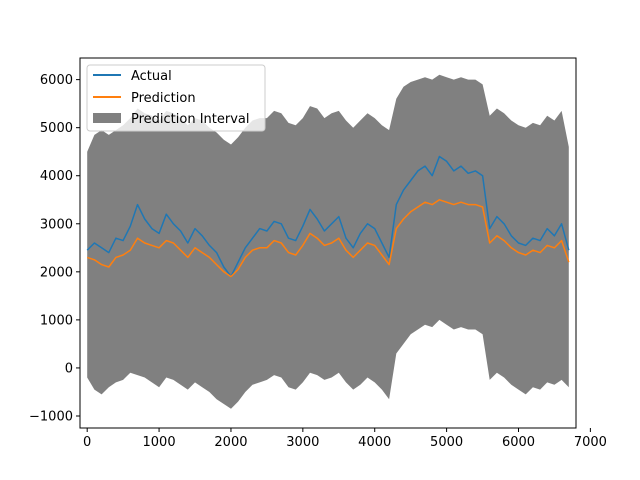 This screenshot has height=480, width=640. What do you see at coordinates (56, 80) in the screenshot?
I see `y-tick-label: 6000` at bounding box center [56, 80].